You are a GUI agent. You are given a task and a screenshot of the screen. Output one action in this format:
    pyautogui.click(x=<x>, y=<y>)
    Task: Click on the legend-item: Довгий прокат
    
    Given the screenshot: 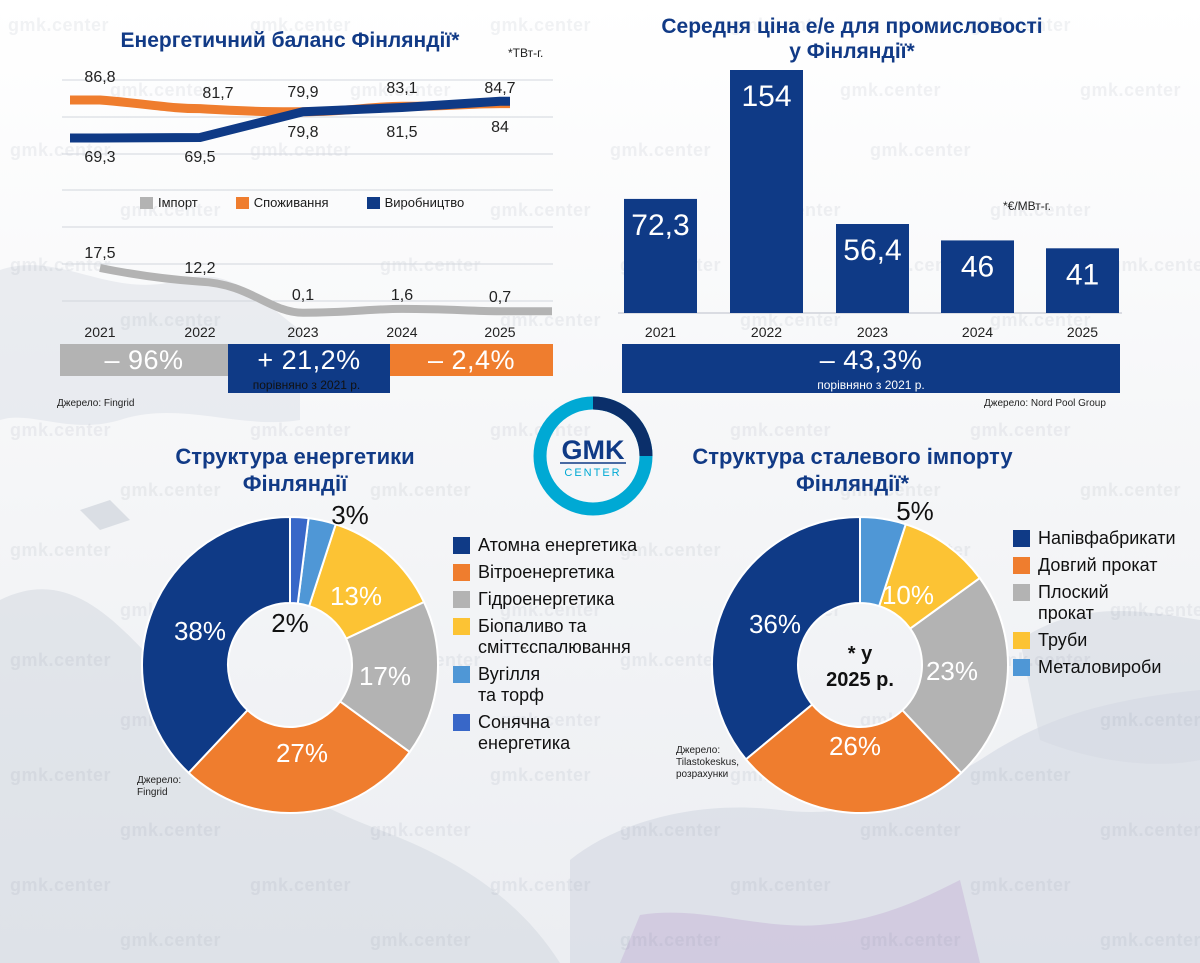 What is the action you would take?
    pyautogui.click(x=1094, y=565)
    